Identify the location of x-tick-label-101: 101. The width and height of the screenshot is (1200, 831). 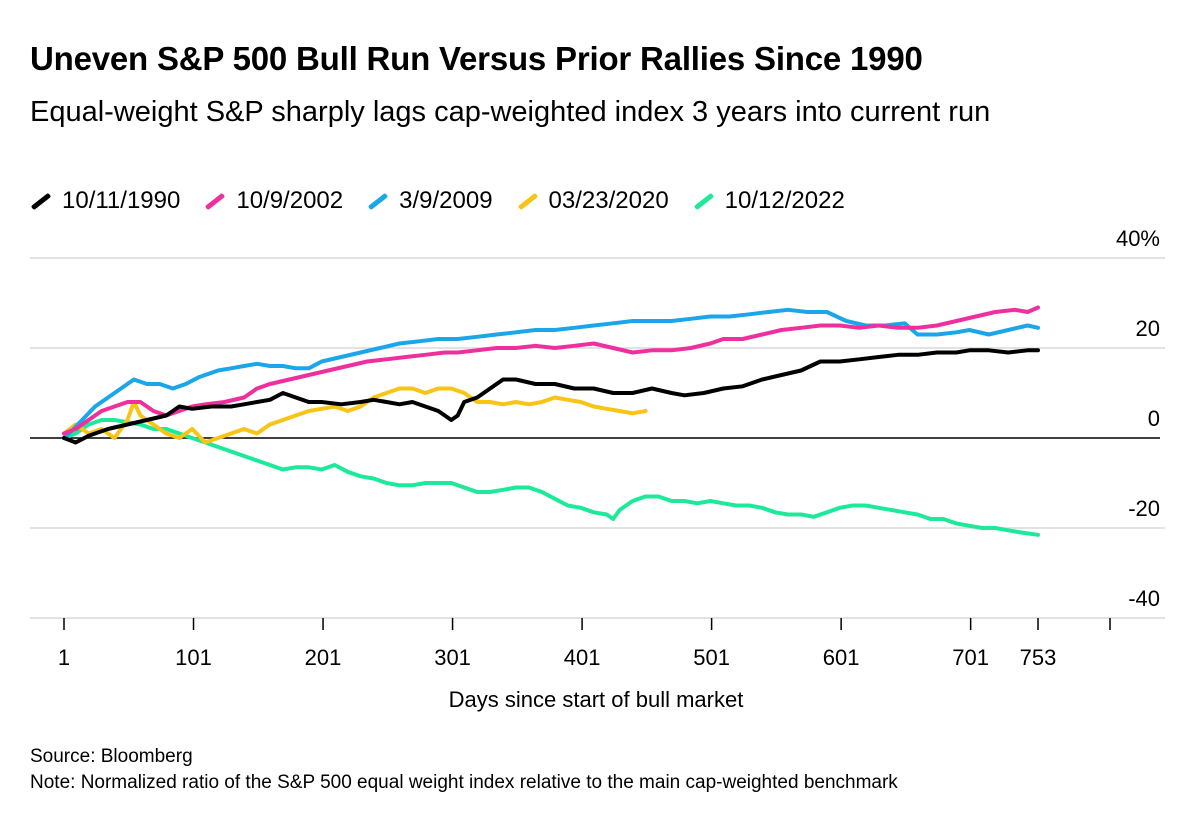
(193, 657).